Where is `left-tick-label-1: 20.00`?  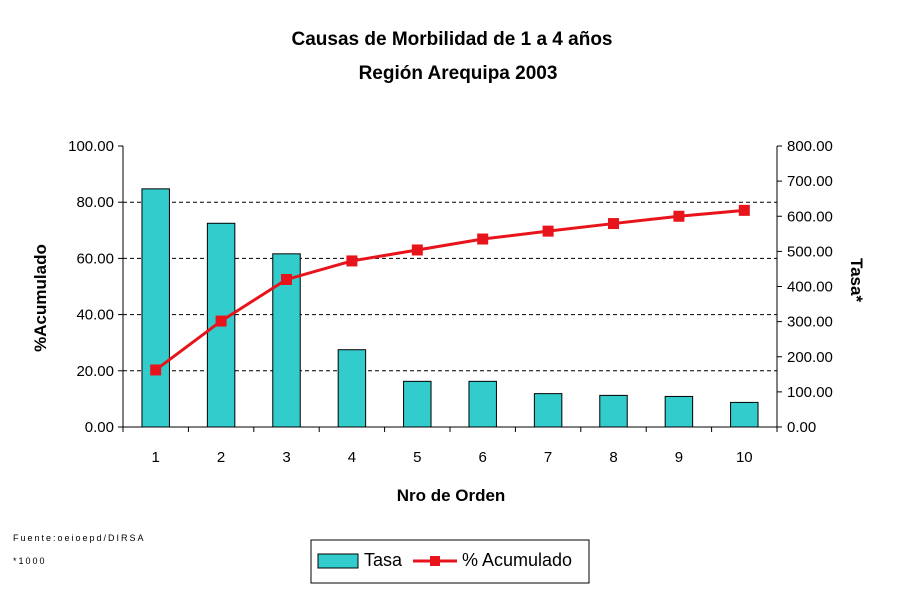 left-tick-label-1: 20.00 is located at coordinates (95, 371).